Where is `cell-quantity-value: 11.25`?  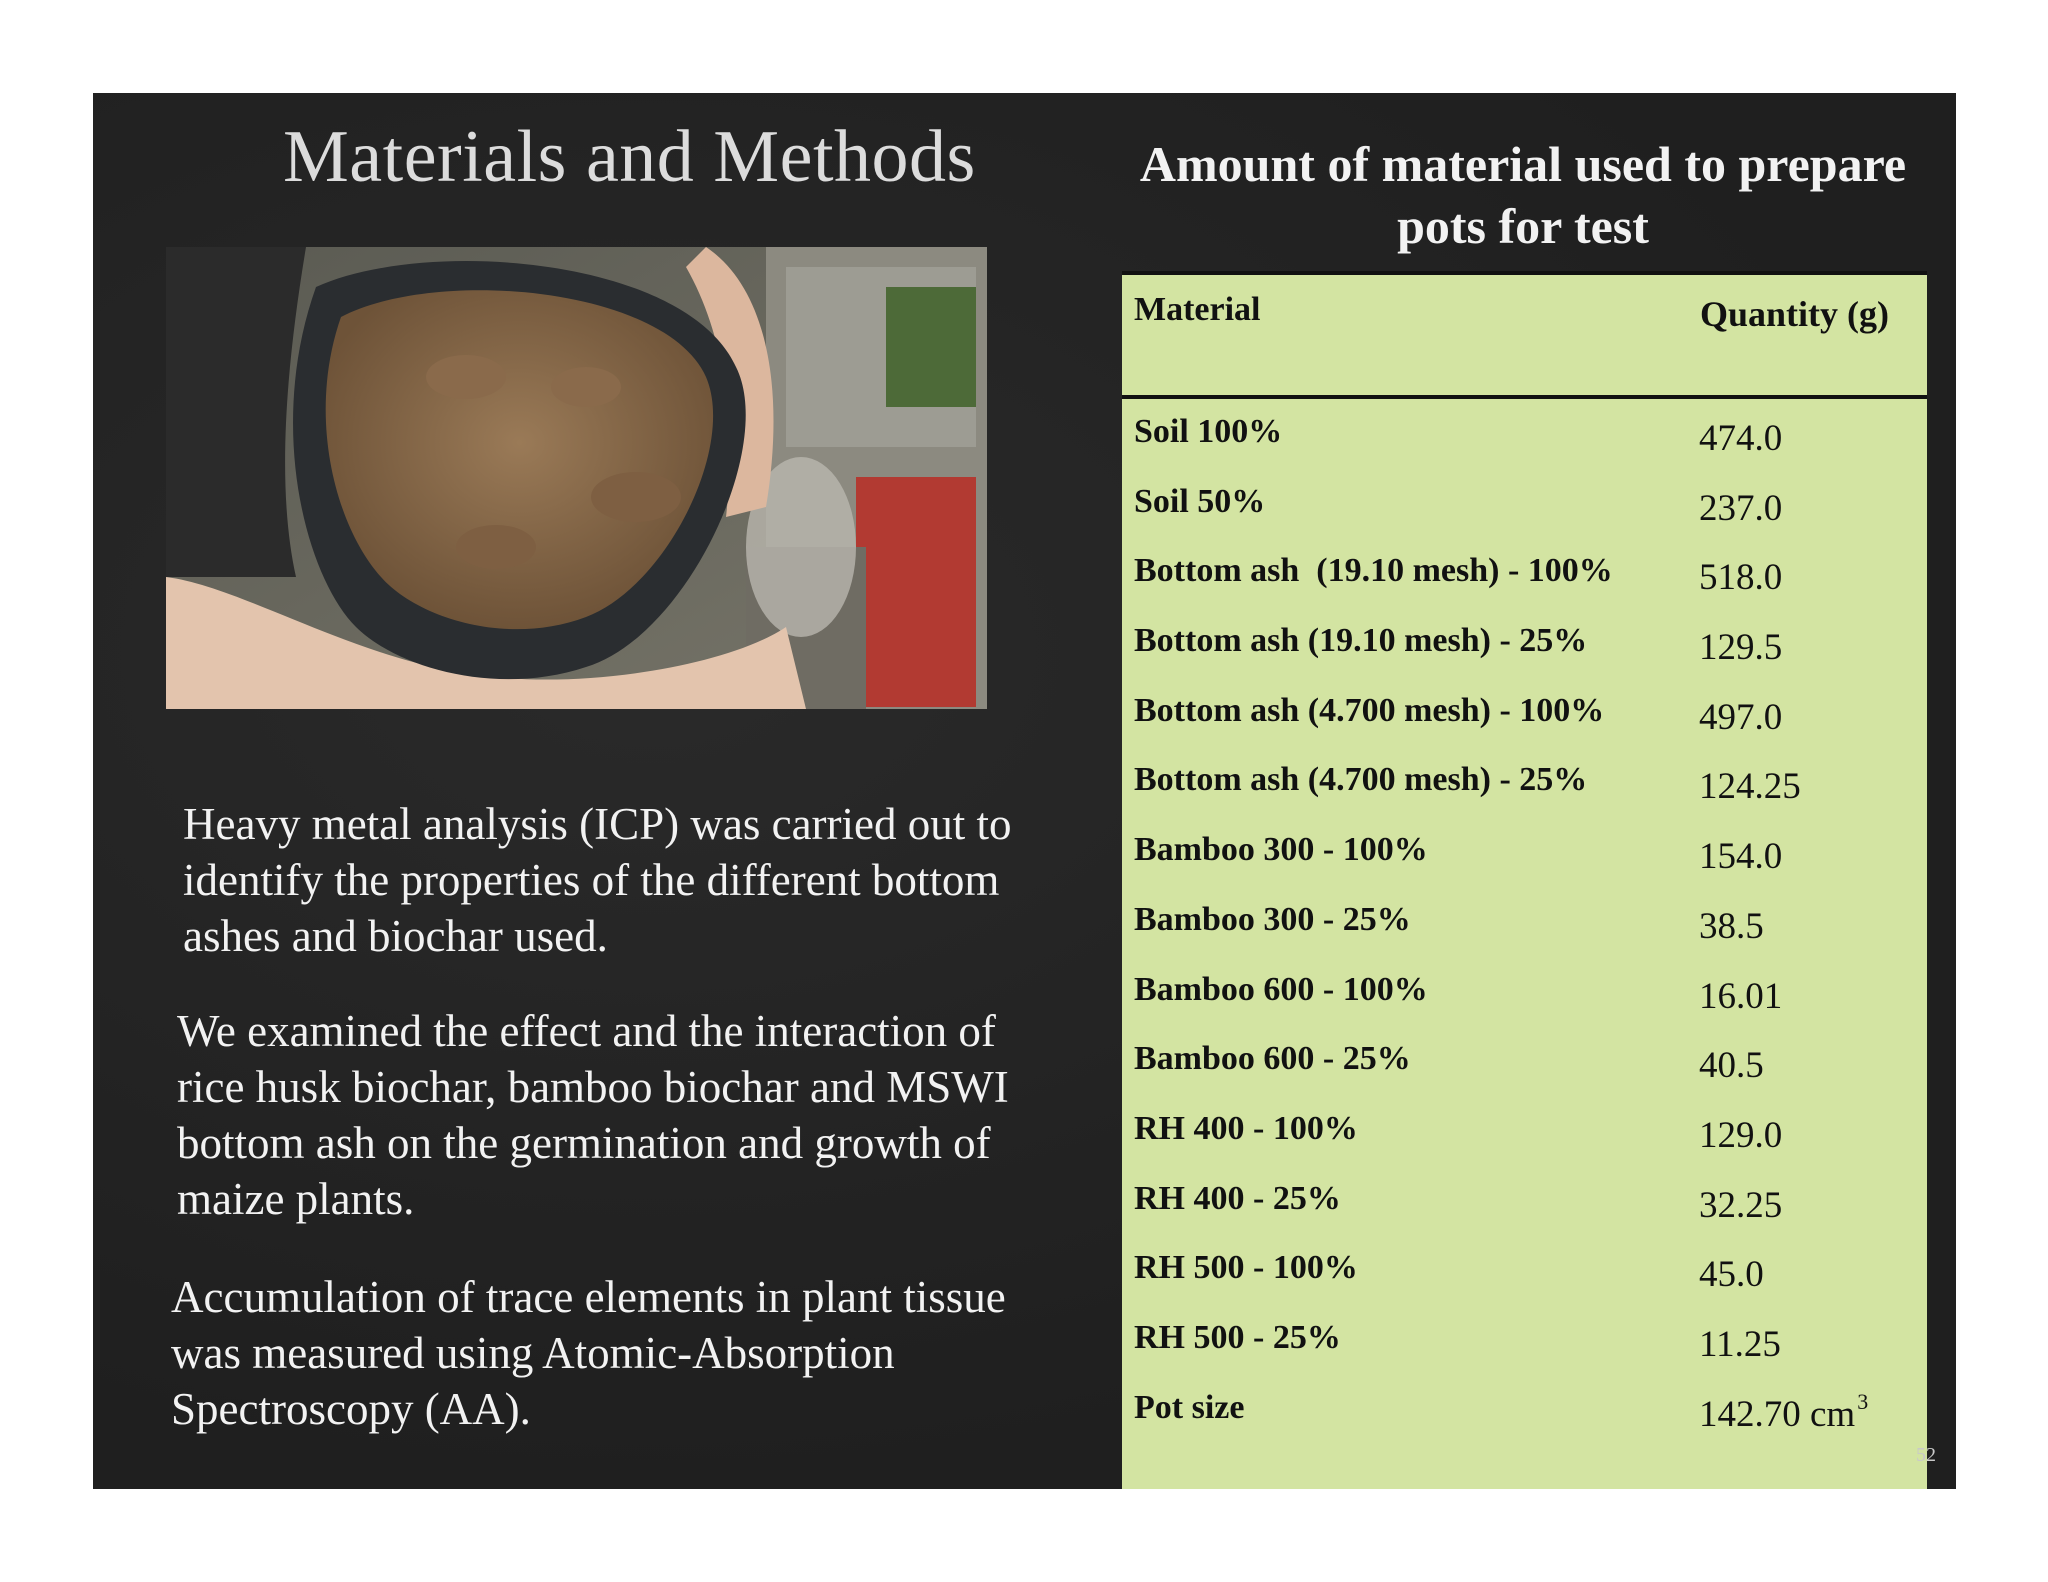
cell-quantity-value: 11.25 is located at coordinates (1740, 1344).